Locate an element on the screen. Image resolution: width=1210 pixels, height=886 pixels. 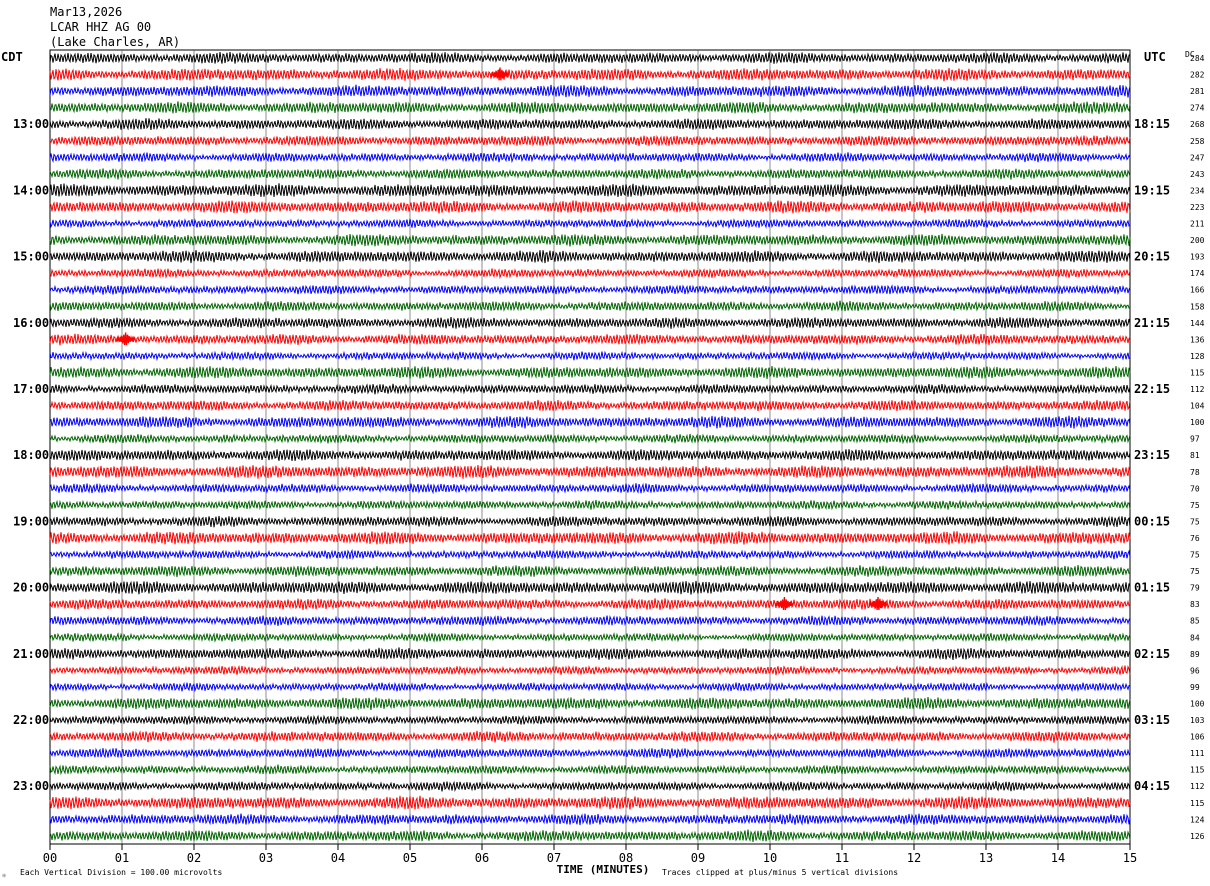
dc-offset-label: 70 is located at coordinates (1195, 488).